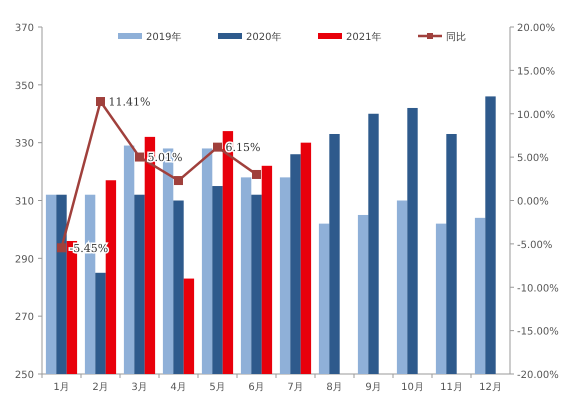  Describe the element at coordinates (534, 245) in the screenshot. I see `y2-tick-label: -5.00%` at that location.